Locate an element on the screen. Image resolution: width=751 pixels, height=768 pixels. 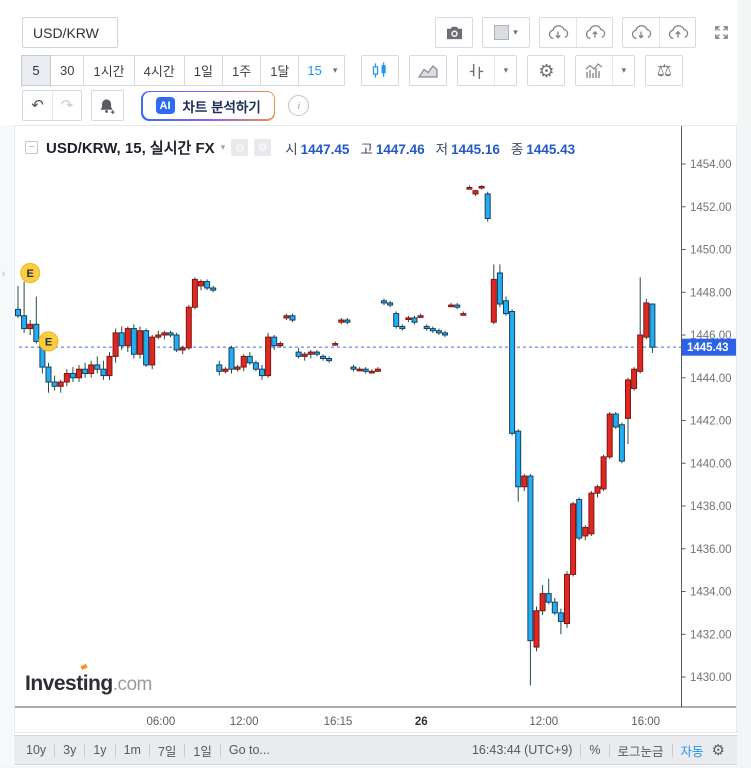
fullscreen-button is located at coordinates (721, 32).